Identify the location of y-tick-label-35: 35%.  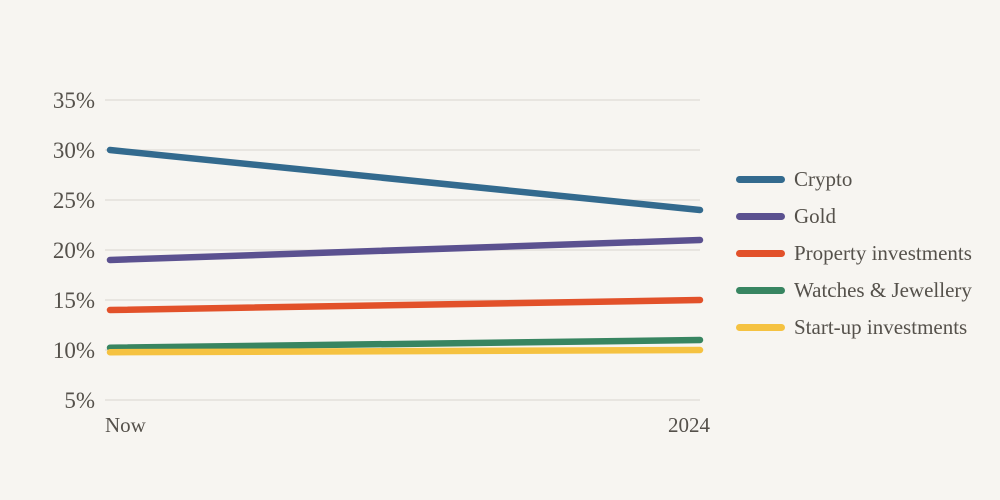
(74, 100).